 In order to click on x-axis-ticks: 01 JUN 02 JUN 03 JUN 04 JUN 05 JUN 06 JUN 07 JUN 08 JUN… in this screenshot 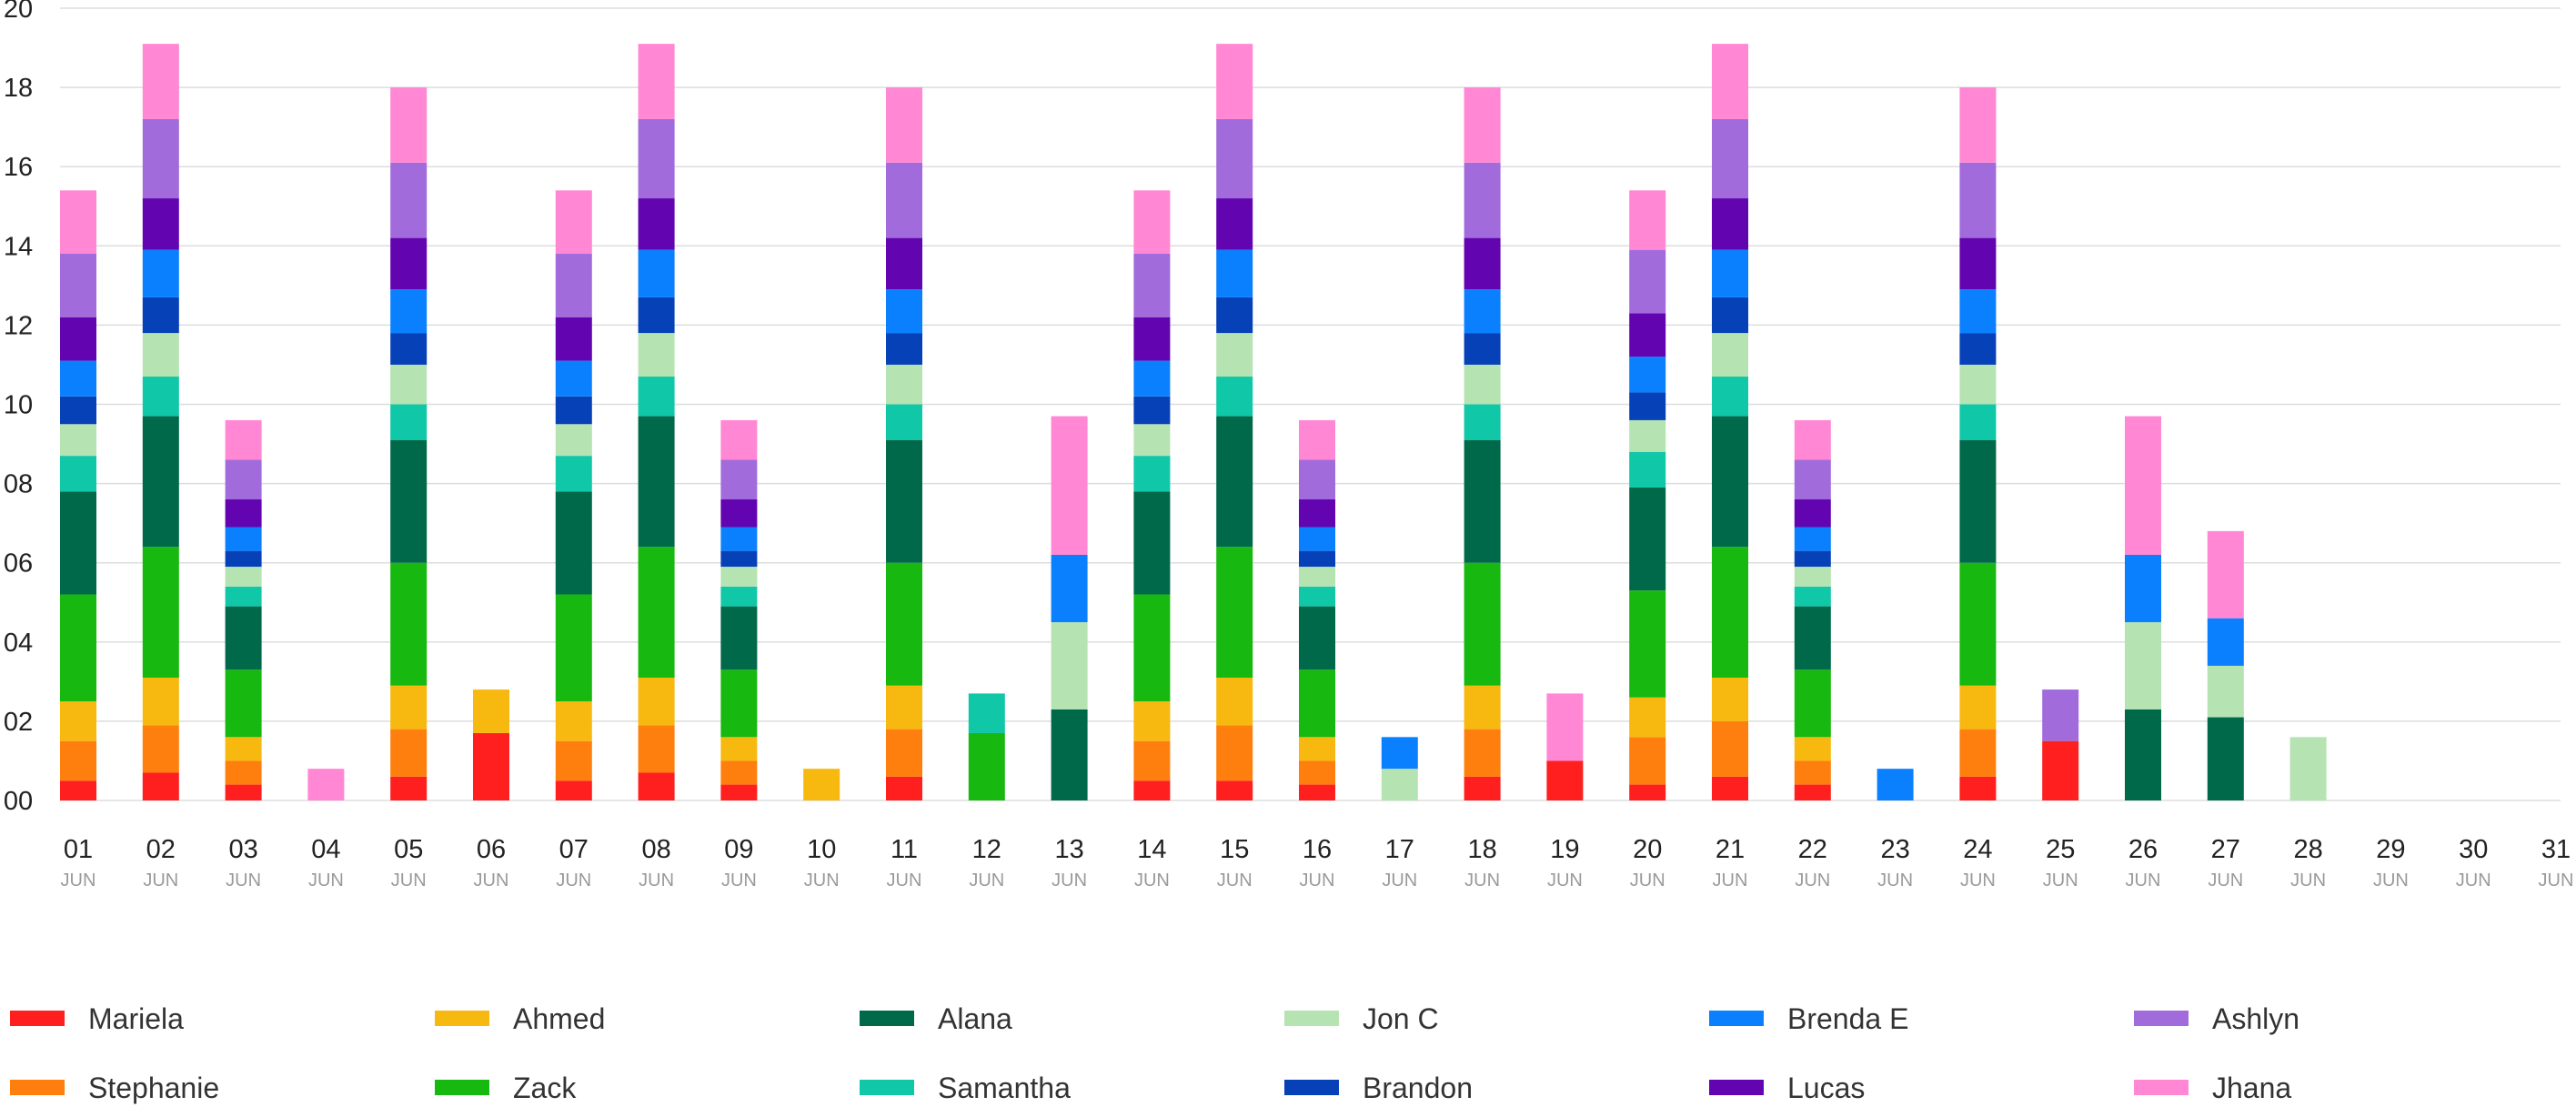, I will do `click(1317, 863)`.